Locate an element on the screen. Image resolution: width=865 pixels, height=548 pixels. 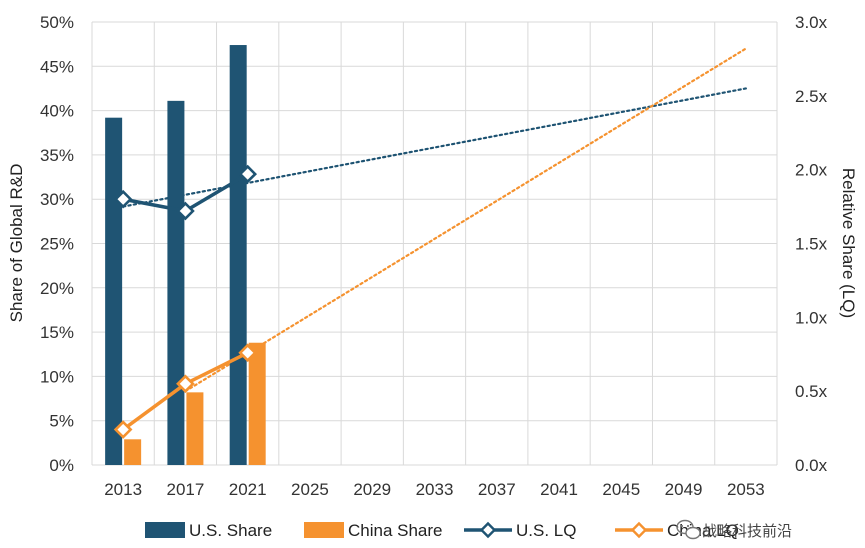
right-axis-title: Relative Share (LQ) is located at coordinates (848, 243).